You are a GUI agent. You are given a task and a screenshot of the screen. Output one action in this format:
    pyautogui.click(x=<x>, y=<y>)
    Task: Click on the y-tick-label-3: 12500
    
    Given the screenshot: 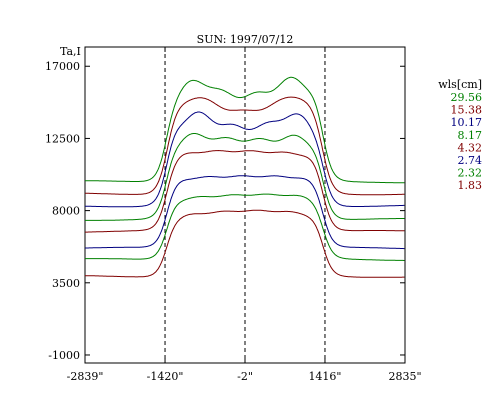 What is the action you would take?
    pyautogui.click(x=62, y=138)
    